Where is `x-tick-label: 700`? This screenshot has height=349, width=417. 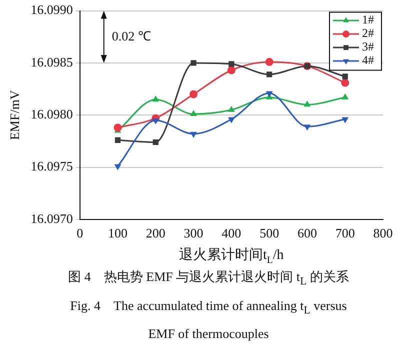
x-tick-label: 700 is located at coordinates (345, 233).